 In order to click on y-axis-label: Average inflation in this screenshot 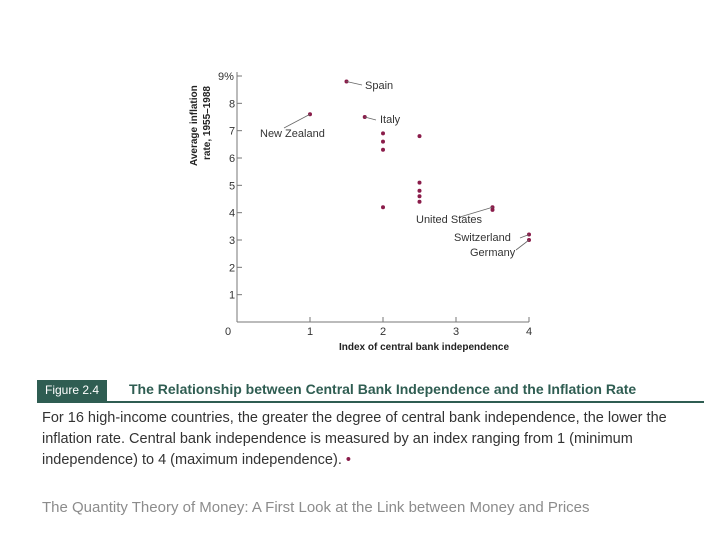, I will do `click(194, 125)`.